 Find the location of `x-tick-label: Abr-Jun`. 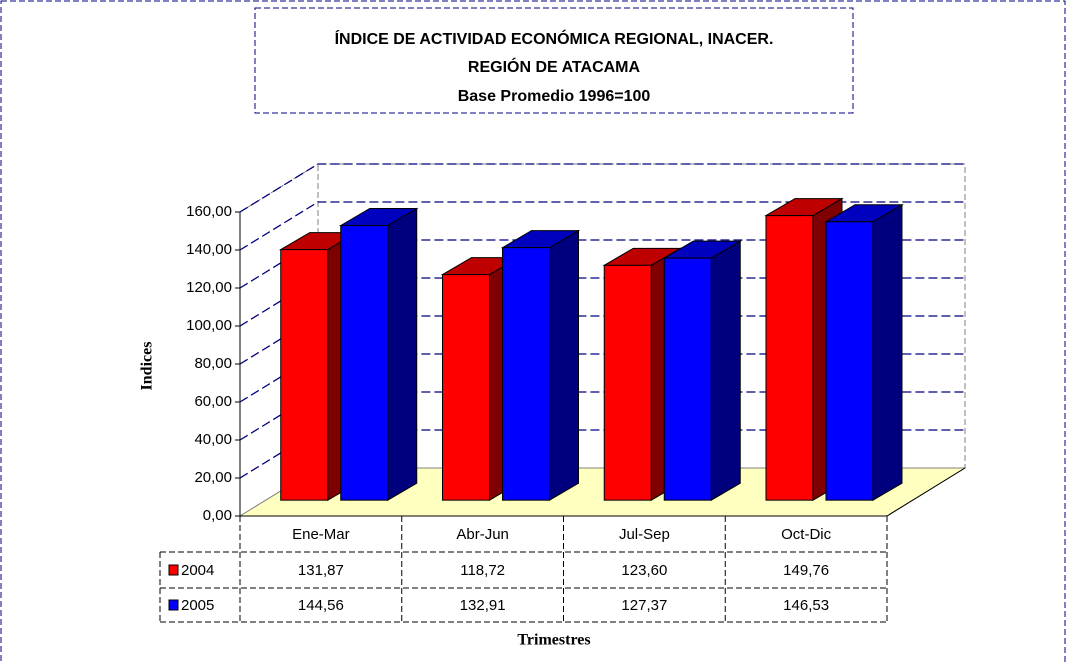

x-tick-label: Abr-Jun is located at coordinates (482, 534).